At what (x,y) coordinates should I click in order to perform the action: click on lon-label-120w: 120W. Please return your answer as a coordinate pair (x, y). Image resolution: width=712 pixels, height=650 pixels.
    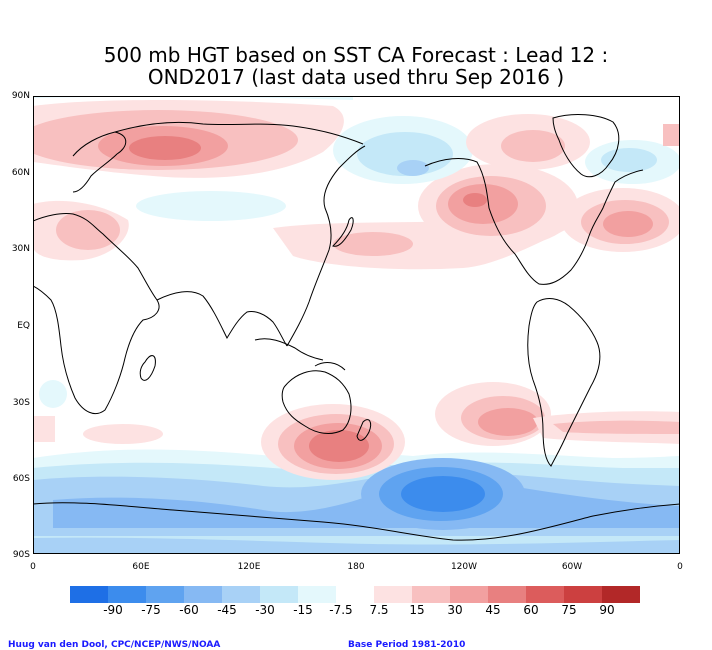
    Looking at the image, I should click on (464, 567).